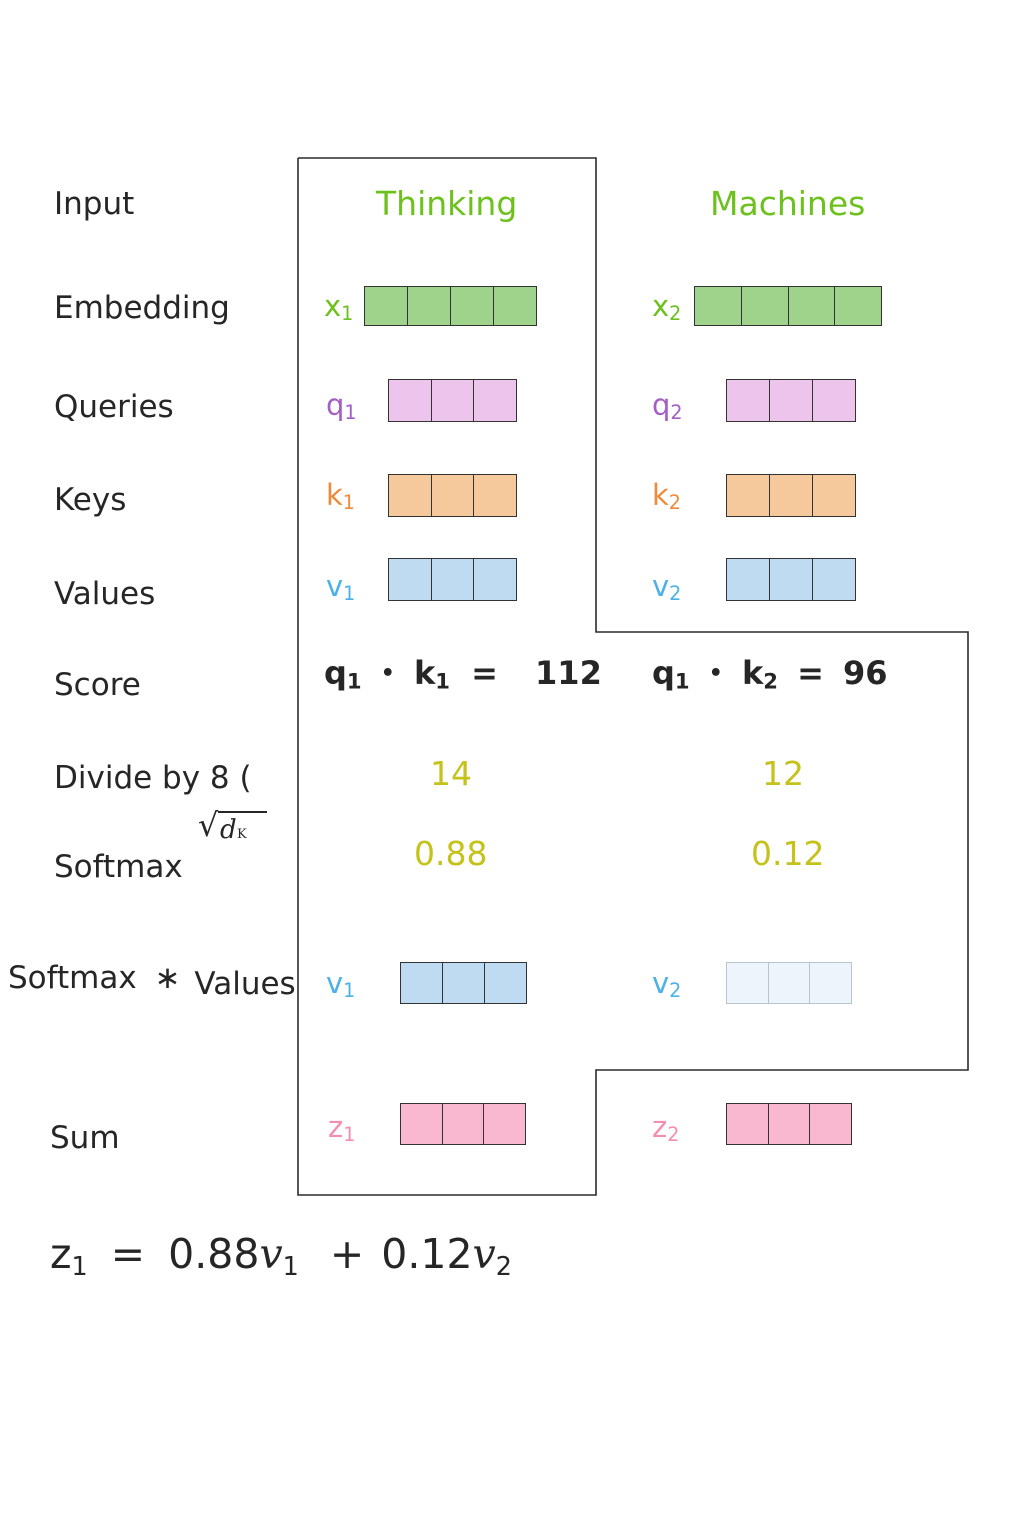 This screenshot has height=1536, width=1024. Describe the element at coordinates (667, 307) in the screenshot. I see `symbol-x2: x2` at that location.